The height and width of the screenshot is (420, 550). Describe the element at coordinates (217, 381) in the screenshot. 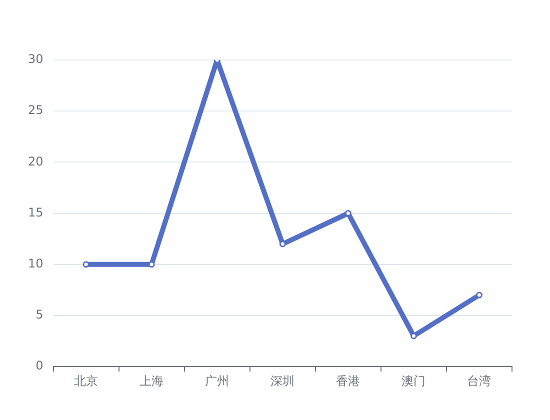

I see `x-tick-label: 广州` at that location.